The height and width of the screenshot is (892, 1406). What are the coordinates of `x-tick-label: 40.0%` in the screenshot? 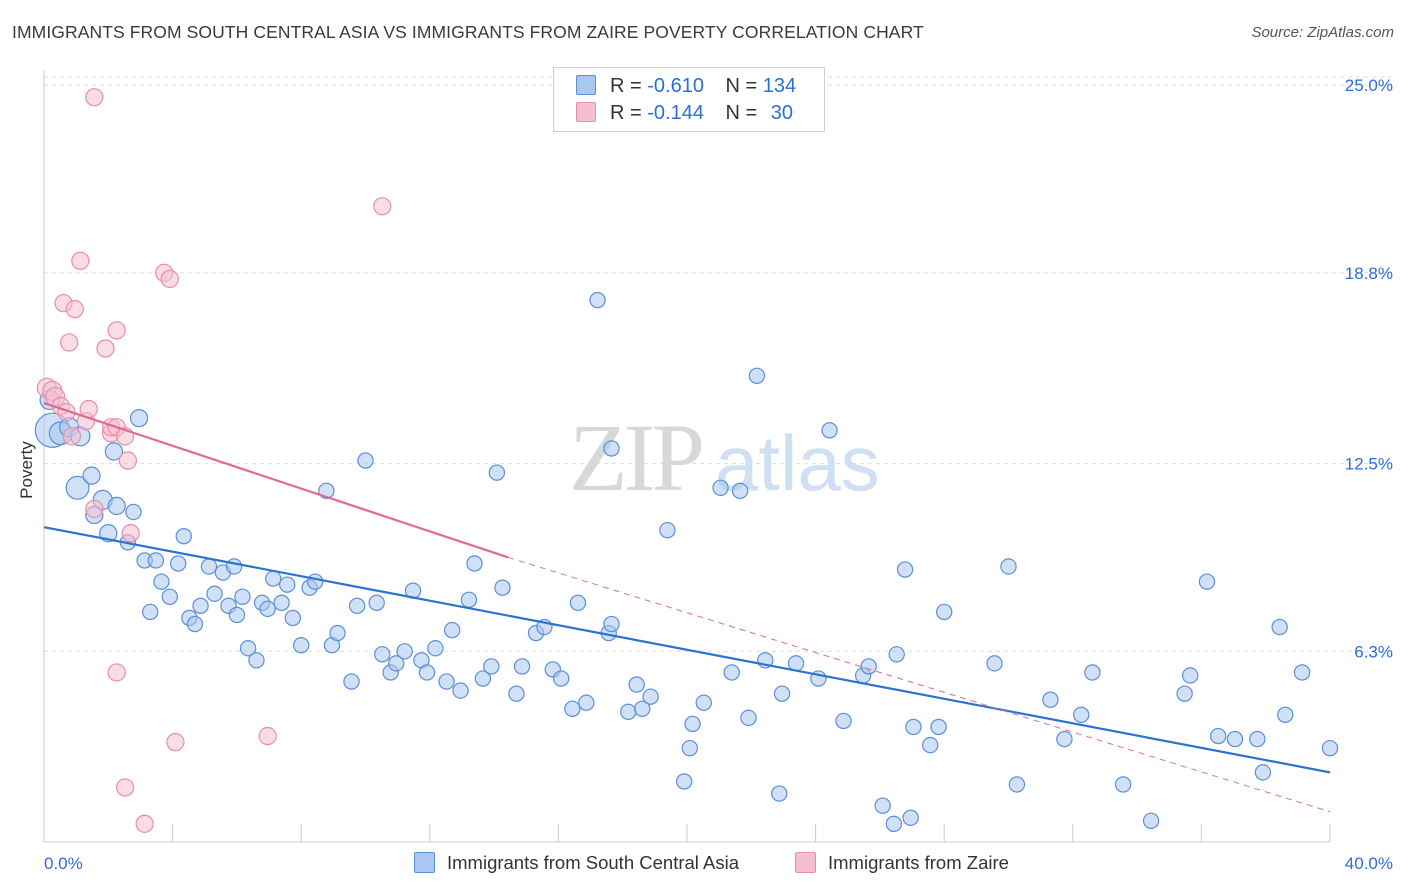 It's located at (1369, 863).